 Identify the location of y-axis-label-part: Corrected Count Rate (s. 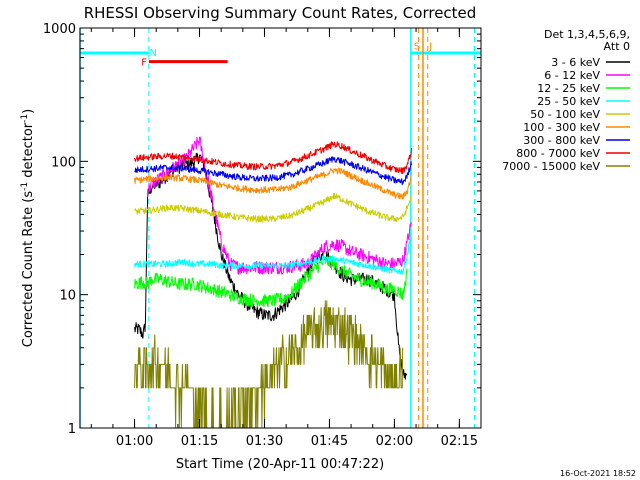
(28, 269).